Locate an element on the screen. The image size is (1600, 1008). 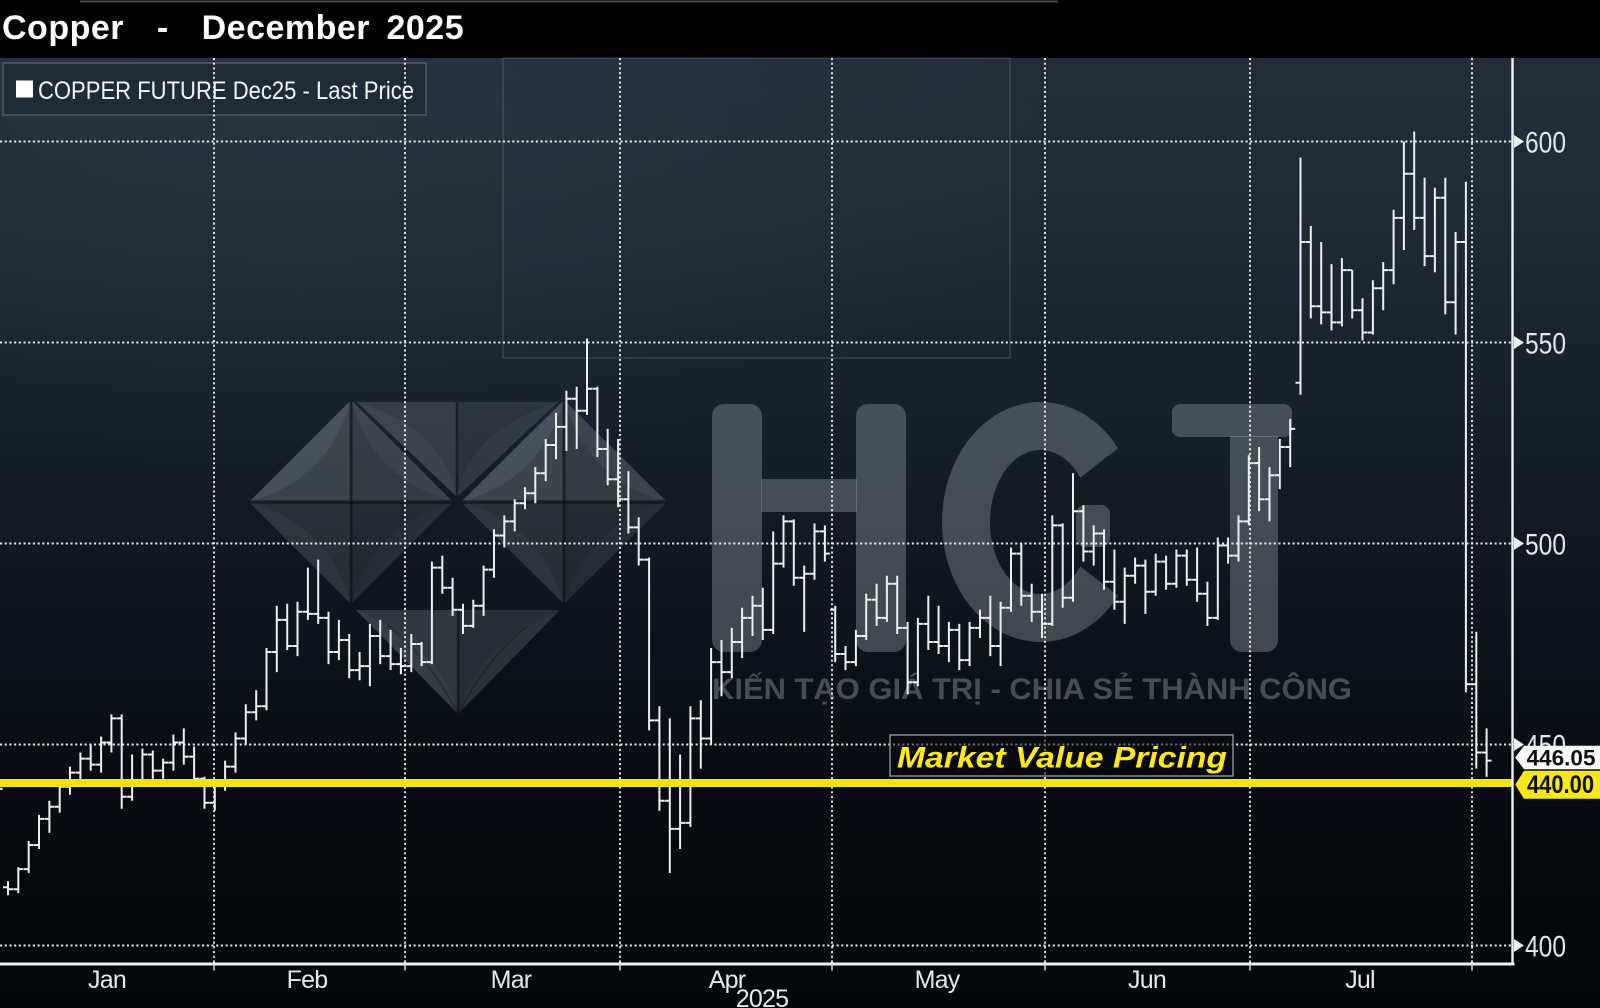
svg-text: Jun is located at coordinates (1147, 980).